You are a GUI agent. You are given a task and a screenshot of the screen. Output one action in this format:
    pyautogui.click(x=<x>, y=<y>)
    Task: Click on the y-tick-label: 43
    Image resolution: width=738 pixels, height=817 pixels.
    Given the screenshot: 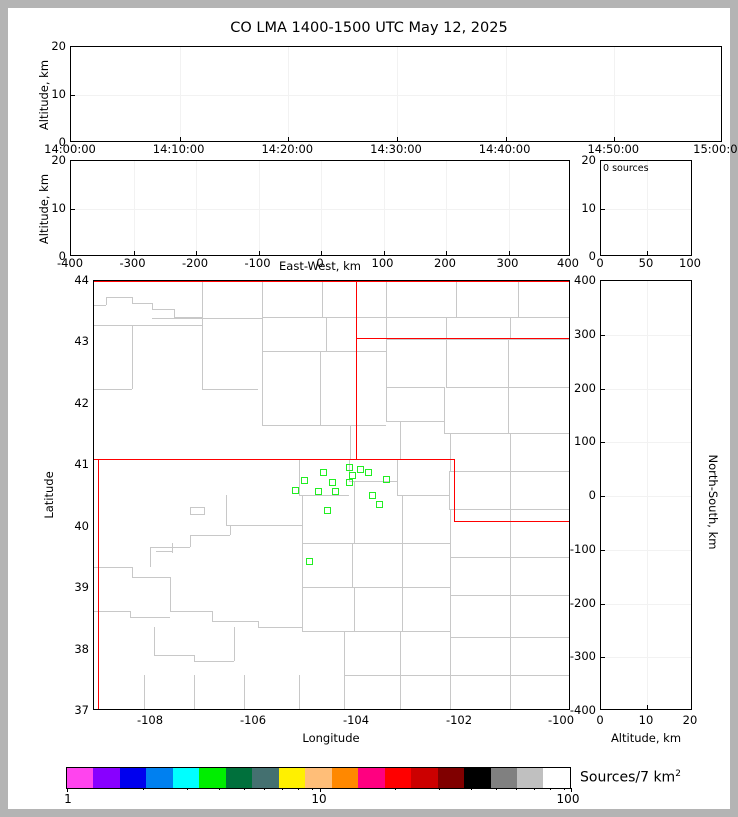 What is the action you would take?
    pyautogui.click(x=81, y=341)
    